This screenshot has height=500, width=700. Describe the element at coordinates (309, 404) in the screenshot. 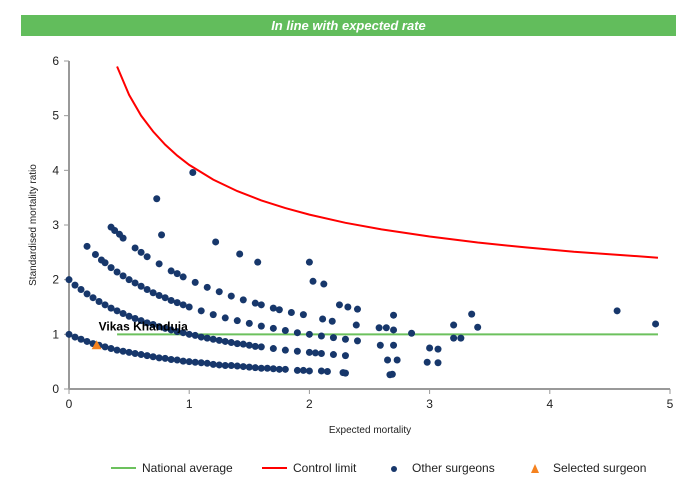

I see `x-tick-label: 2` at that location.